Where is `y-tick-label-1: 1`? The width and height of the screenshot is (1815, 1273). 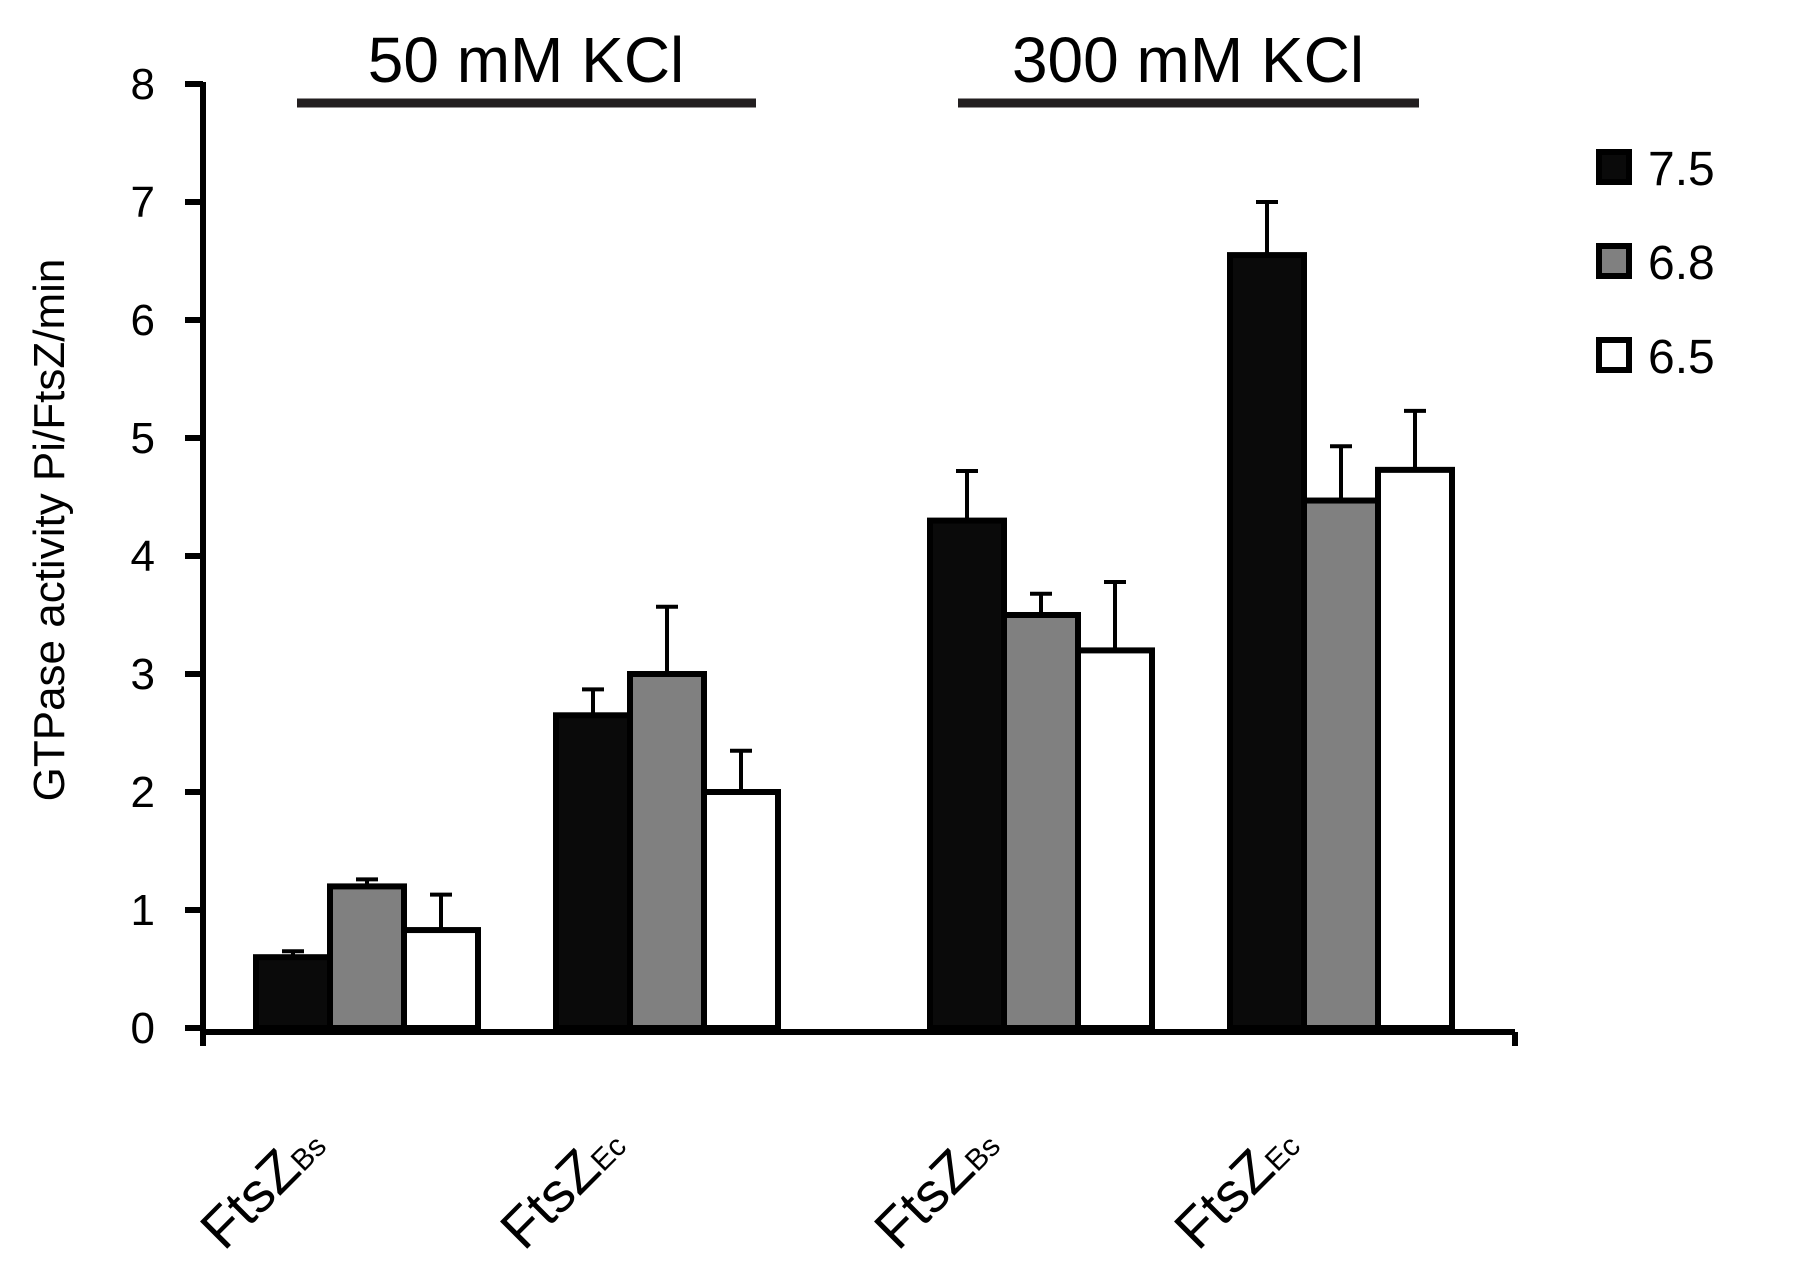
y-tick-label-1: 1 is located at coordinates (143, 910).